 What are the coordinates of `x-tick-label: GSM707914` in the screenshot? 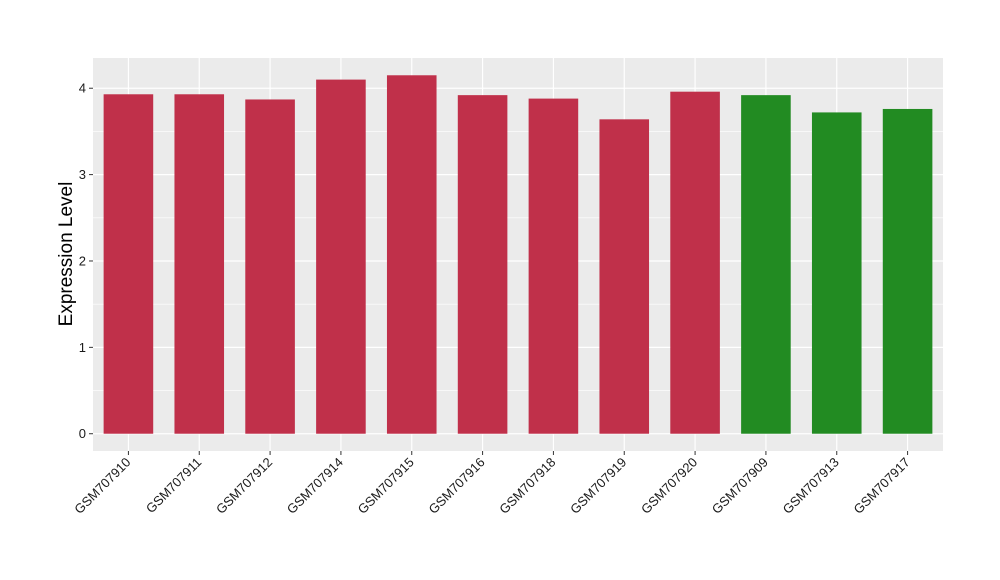 It's located at (315, 486).